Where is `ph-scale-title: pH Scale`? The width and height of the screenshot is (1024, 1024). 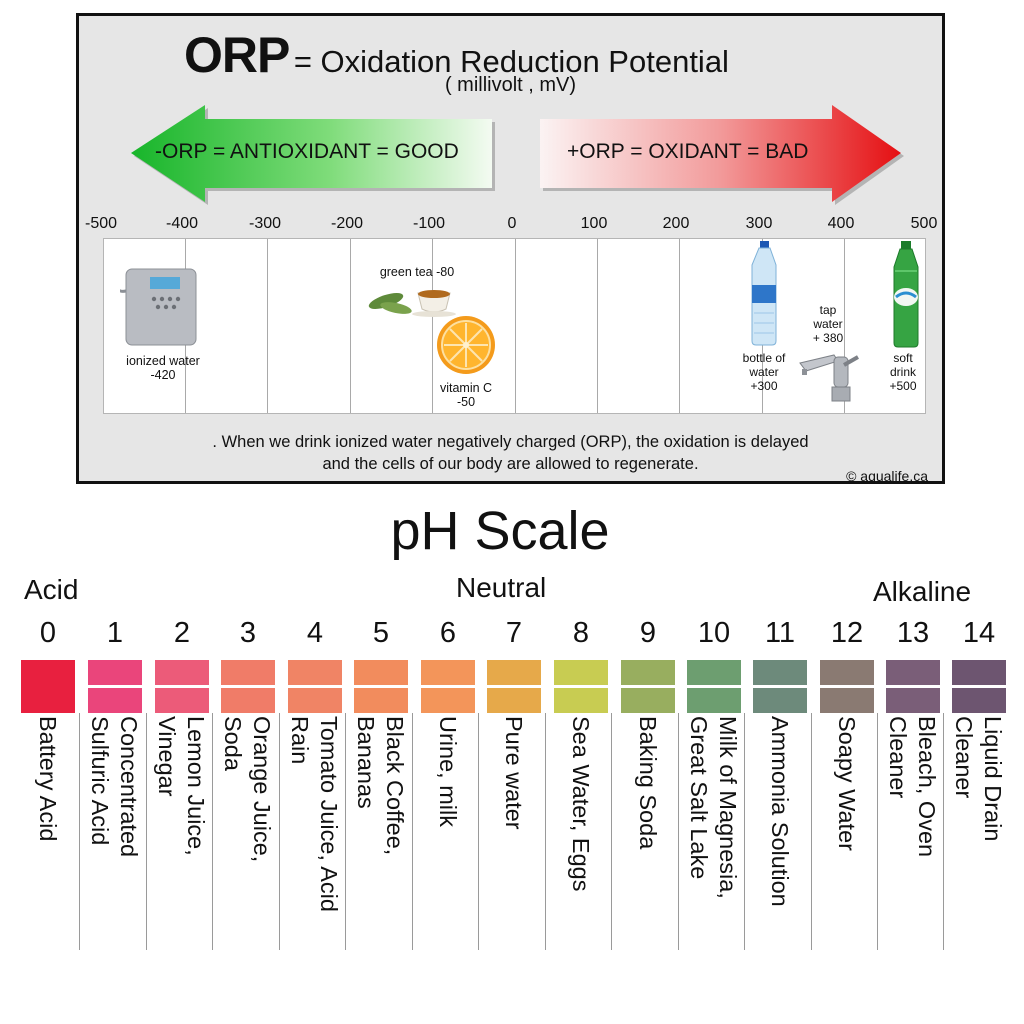 ph-scale-title: pH Scale is located at coordinates (500, 531).